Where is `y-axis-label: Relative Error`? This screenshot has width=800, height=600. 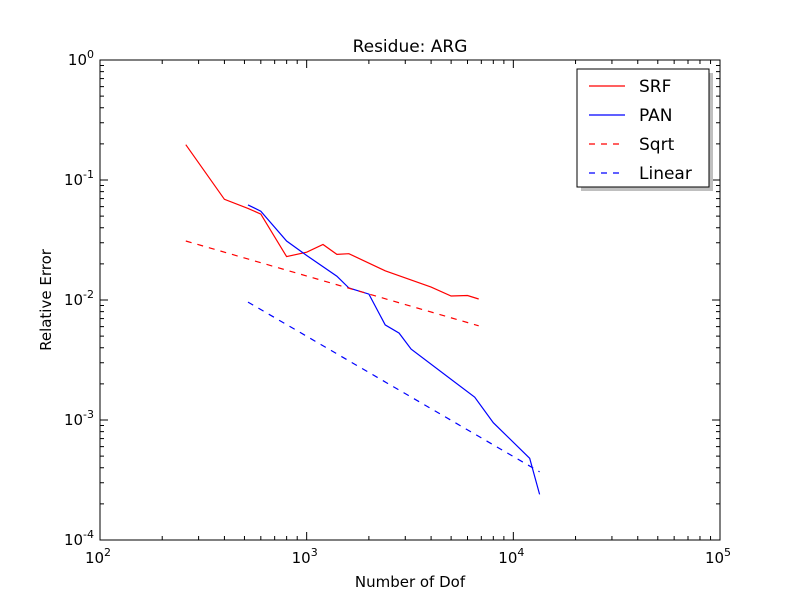
y-axis-label: Relative Error is located at coordinates (46, 299).